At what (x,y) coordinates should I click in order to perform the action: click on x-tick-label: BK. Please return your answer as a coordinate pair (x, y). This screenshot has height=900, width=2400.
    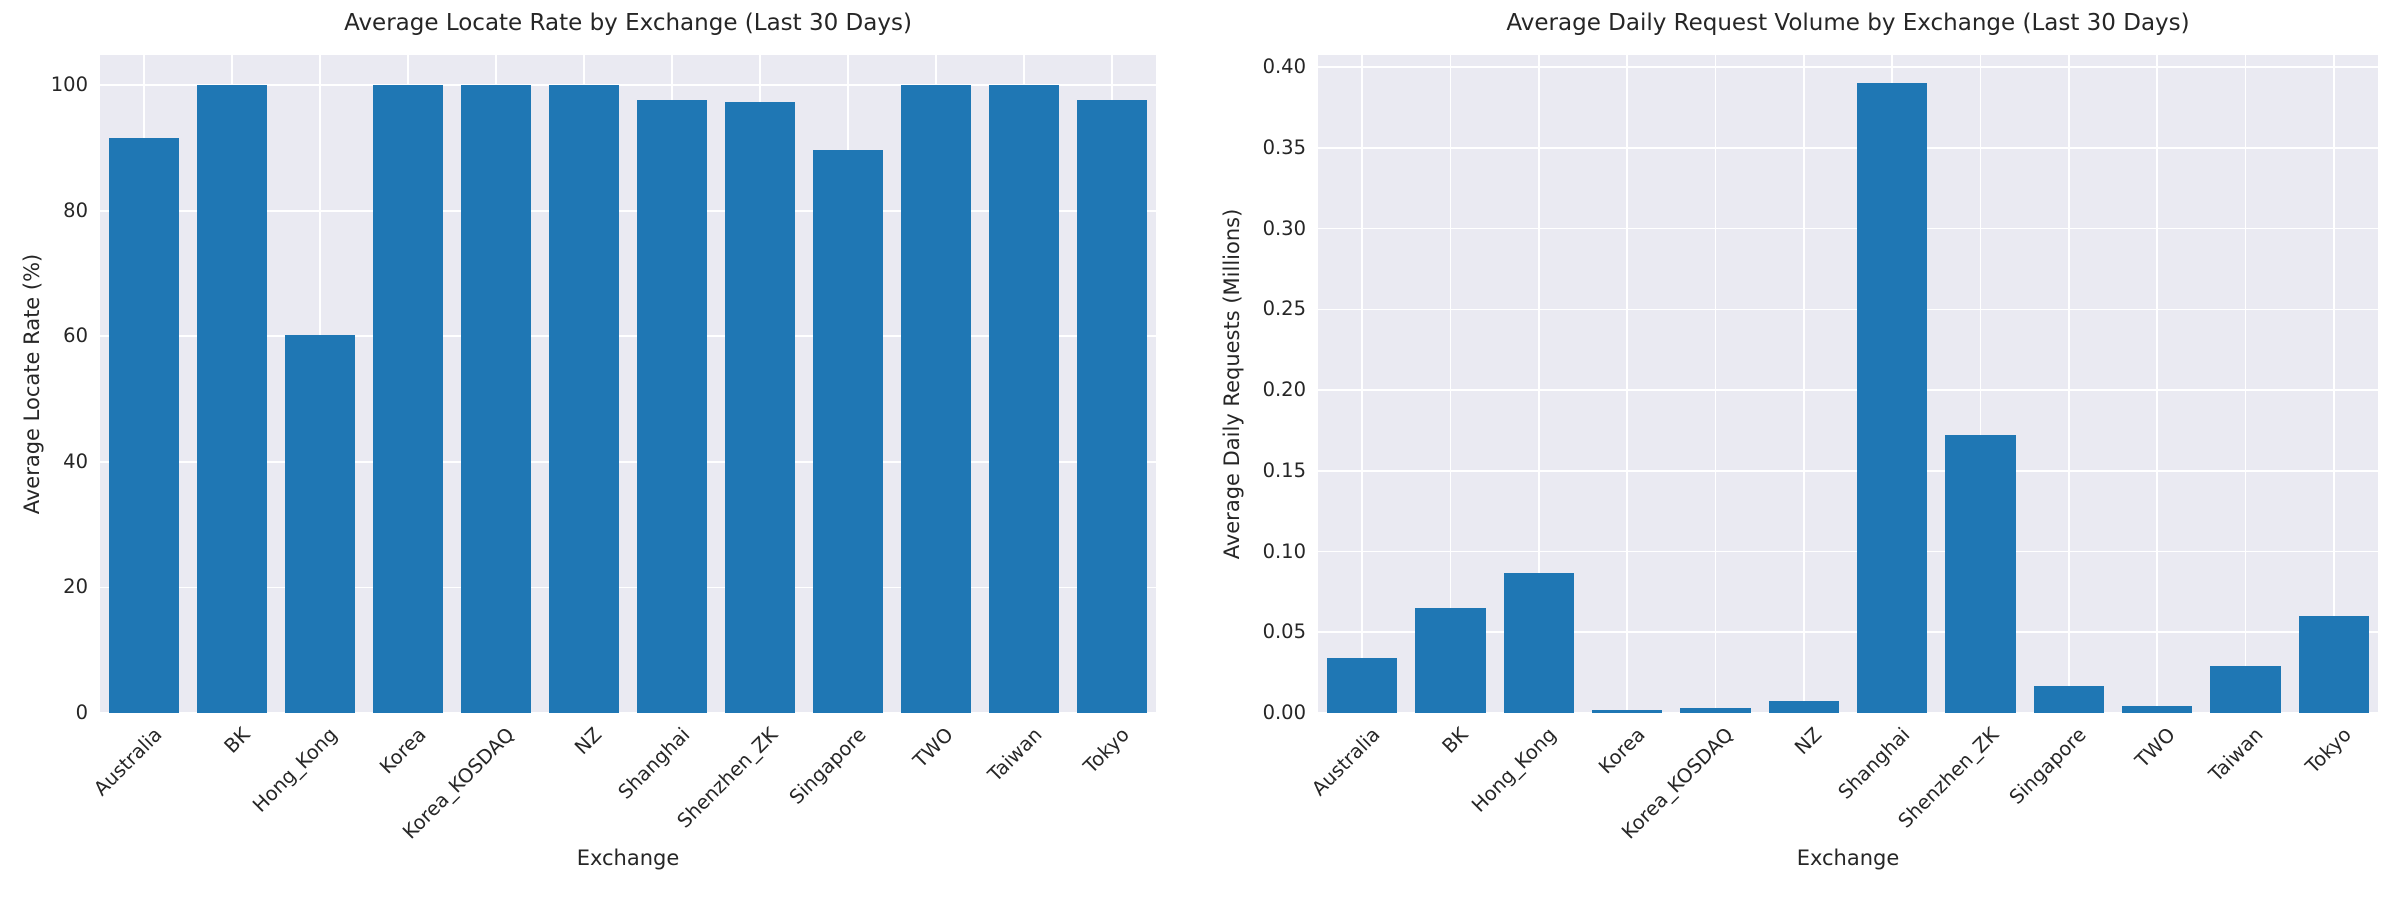
    Looking at the image, I should click on (1455, 740).